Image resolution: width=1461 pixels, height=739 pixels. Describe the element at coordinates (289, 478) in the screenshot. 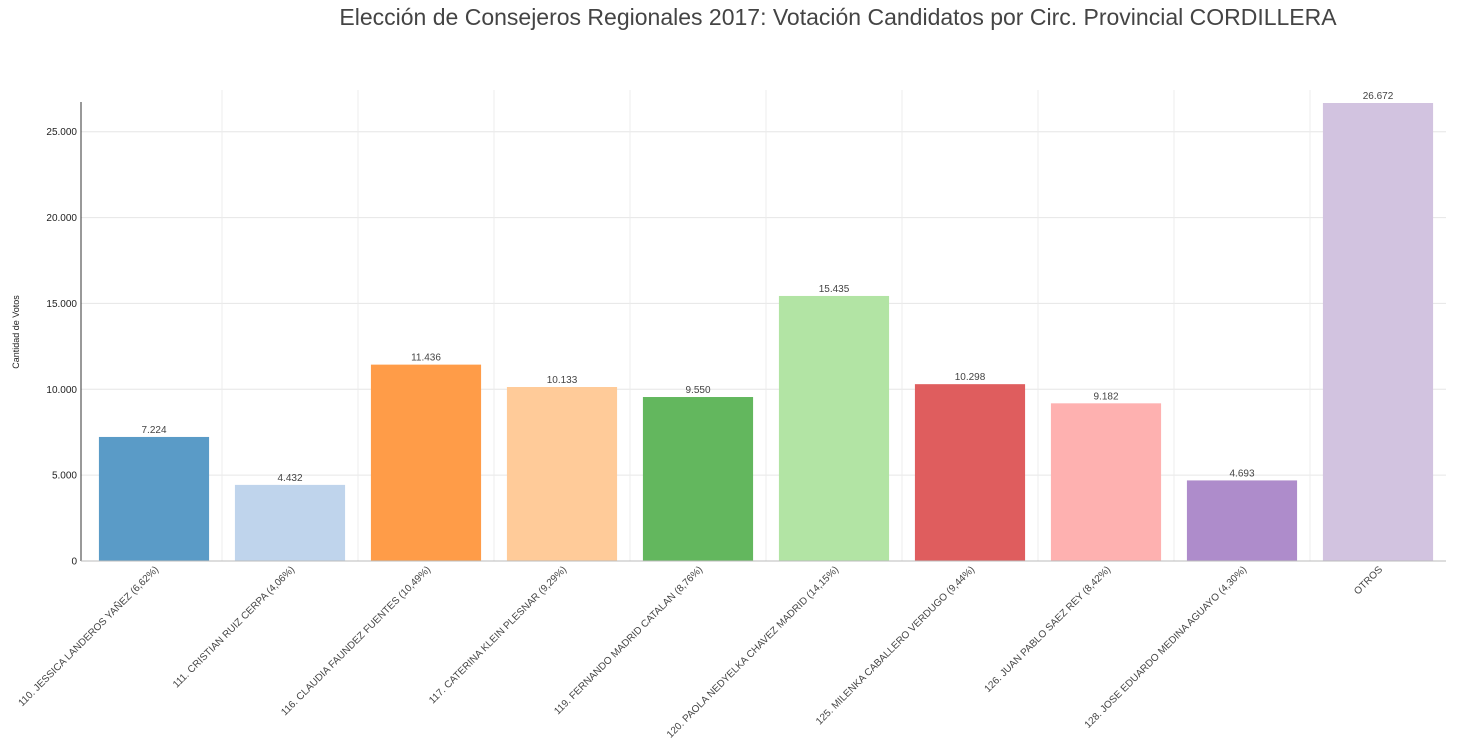

I see `bar-value-label: 4.432` at that location.